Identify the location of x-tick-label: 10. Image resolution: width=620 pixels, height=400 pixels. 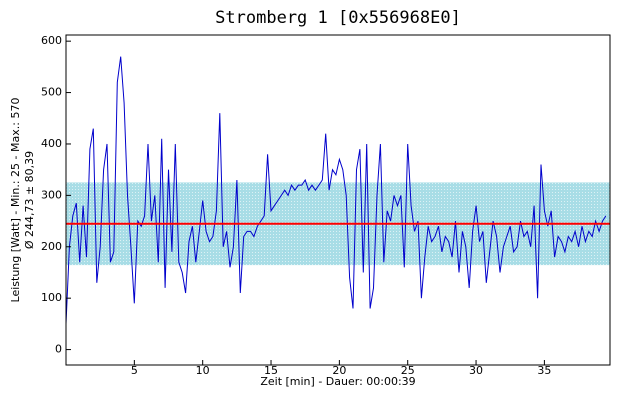
(203, 370).